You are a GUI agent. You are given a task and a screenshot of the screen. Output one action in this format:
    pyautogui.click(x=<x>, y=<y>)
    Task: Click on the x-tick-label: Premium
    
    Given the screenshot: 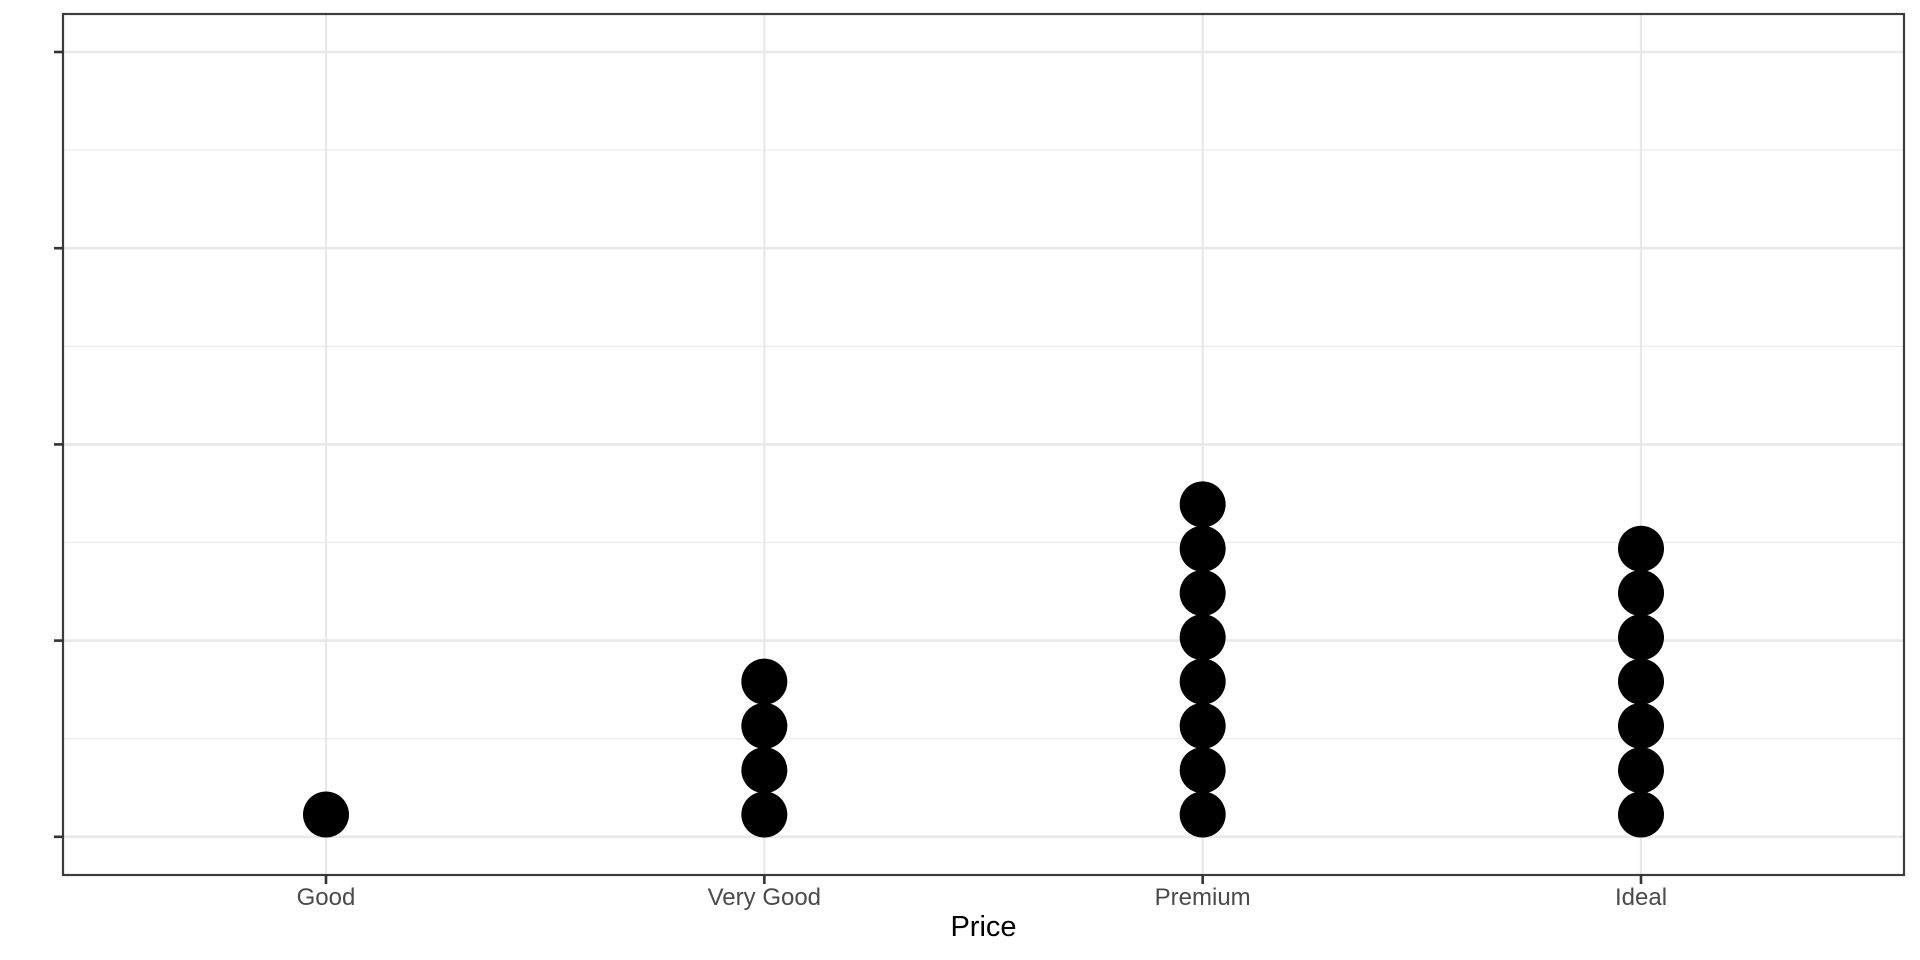 What is the action you would take?
    pyautogui.click(x=1202, y=897)
    